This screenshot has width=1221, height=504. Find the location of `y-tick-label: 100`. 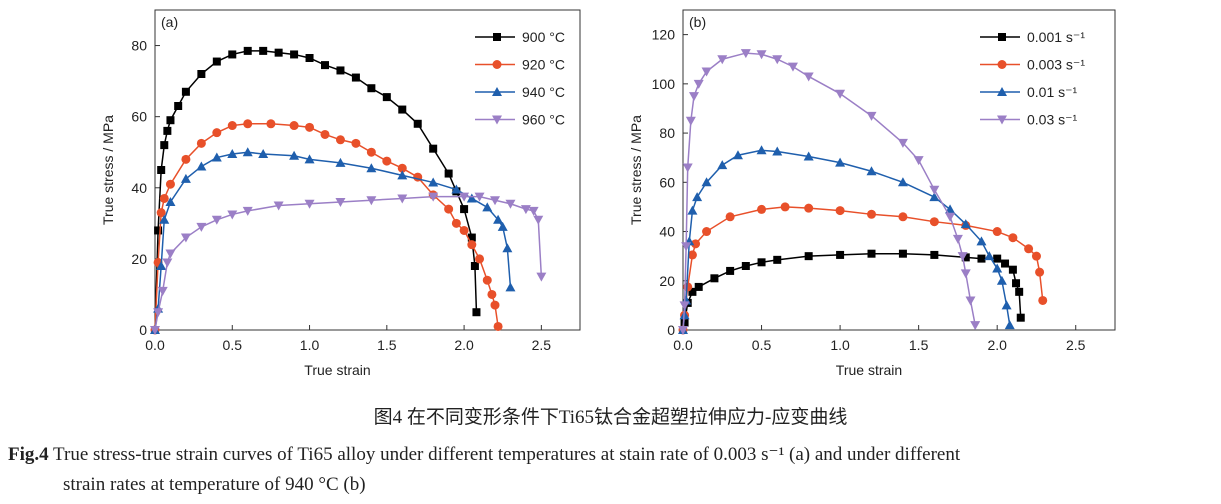

y-tick-label: 100 is located at coordinates (664, 84).